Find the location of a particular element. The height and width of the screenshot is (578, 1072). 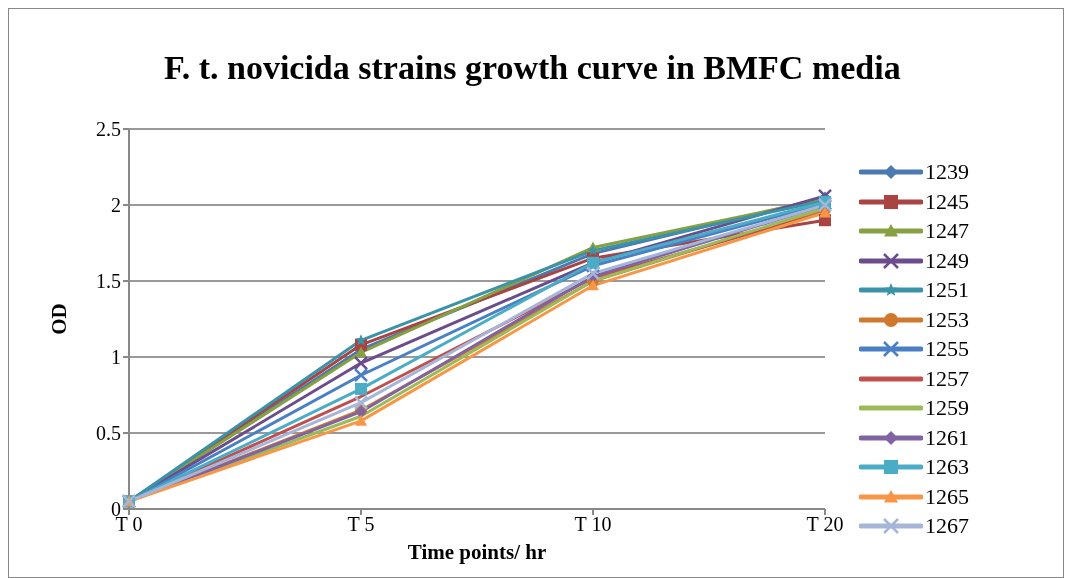

y-tick-label: 0.5 is located at coordinates (108, 433).